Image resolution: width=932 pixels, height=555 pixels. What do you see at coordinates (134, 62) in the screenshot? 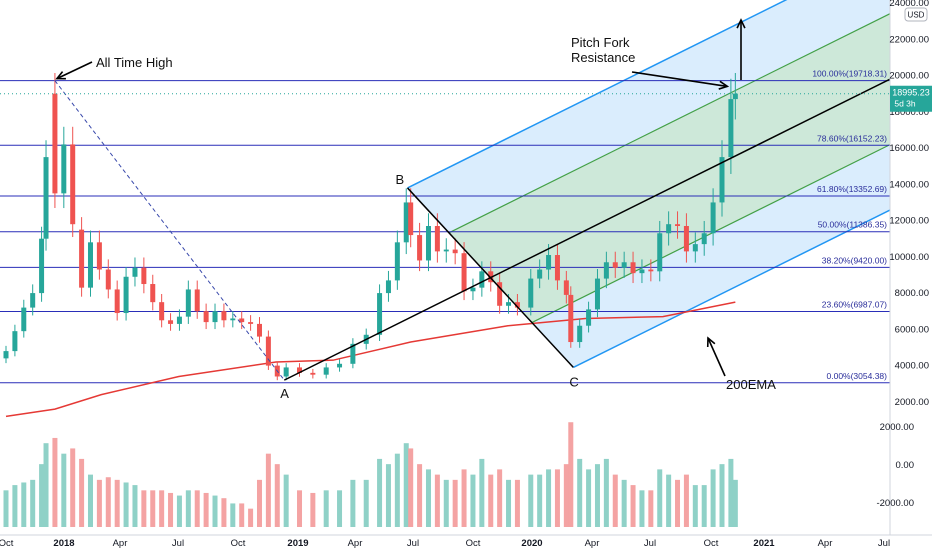
I see `ath-label: All Time High` at bounding box center [134, 62].